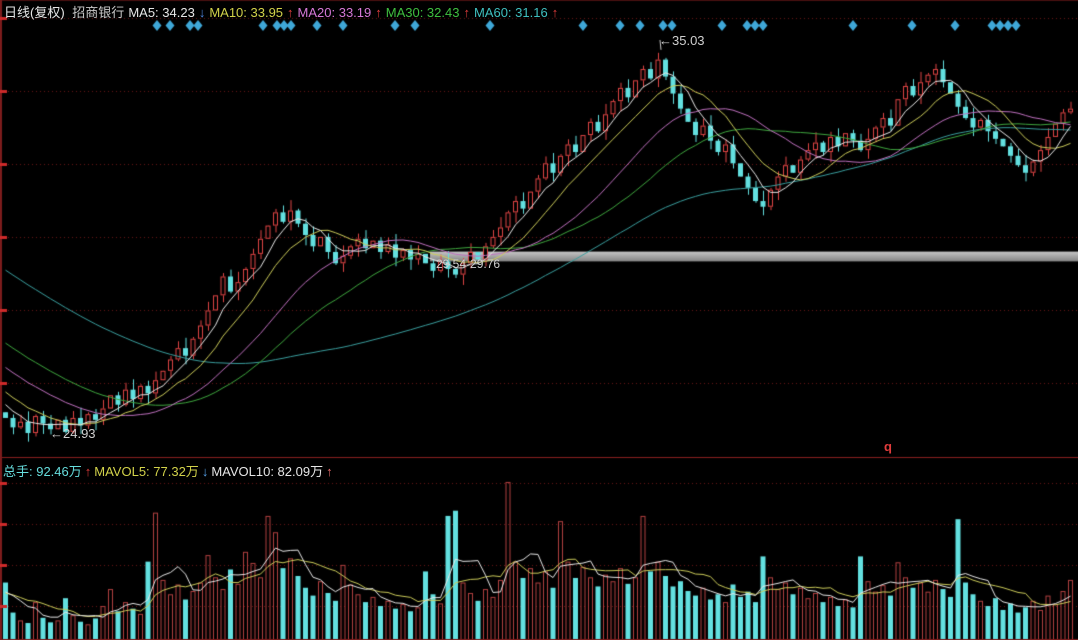  Describe the element at coordinates (510, 12) in the screenshot. I see `ma-item: MA60: 31.16` at that location.